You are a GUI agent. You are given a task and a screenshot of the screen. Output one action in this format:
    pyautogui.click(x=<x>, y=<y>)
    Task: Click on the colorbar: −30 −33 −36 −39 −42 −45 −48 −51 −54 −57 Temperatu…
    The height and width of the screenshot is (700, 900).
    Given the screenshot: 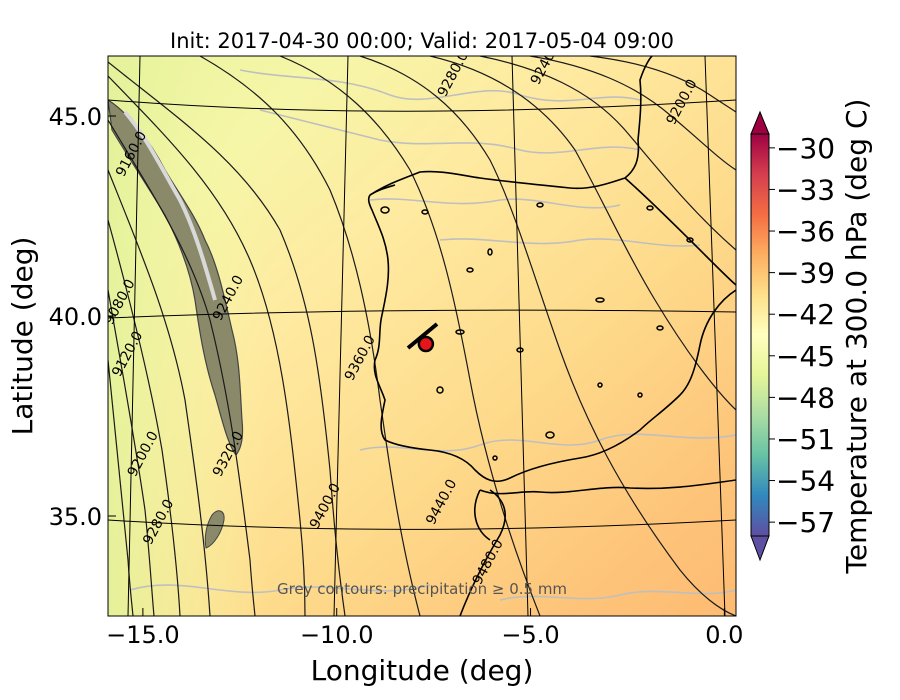 What is the action you would take?
    pyautogui.click(x=811, y=337)
    